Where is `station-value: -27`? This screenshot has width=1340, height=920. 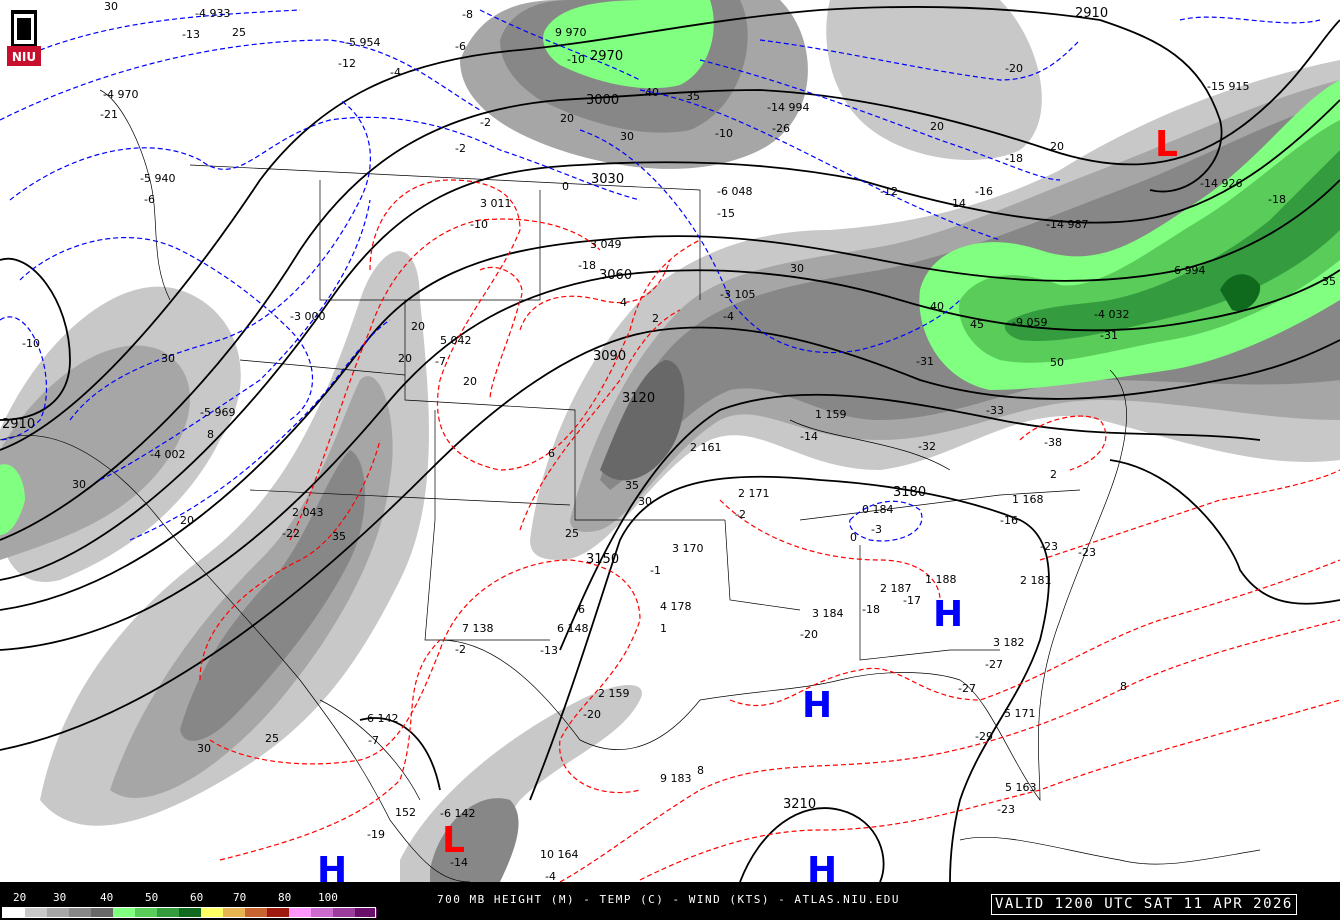
station-value: -27 is located at coordinates (994, 664).